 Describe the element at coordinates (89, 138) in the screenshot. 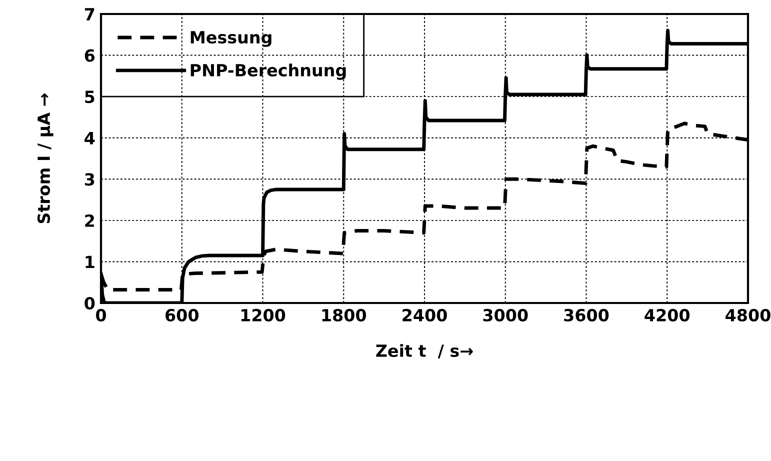

I see `y-tick-label: 4` at that location.